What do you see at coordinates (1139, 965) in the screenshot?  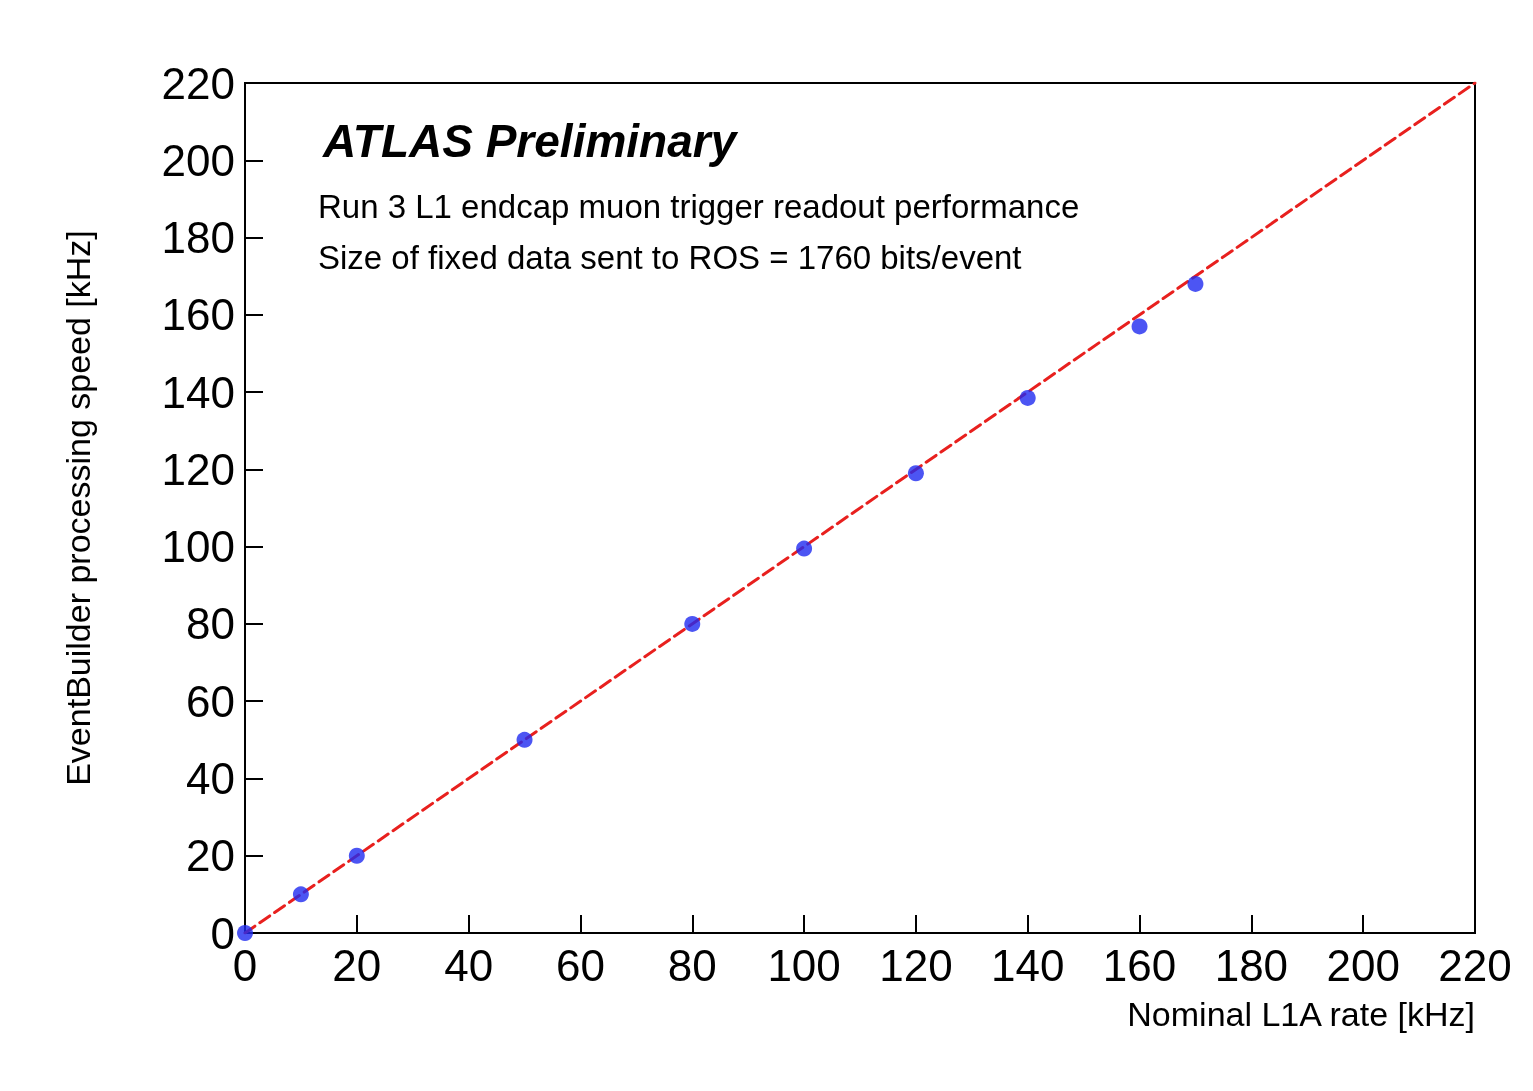 I see `x-tick-label: 160` at bounding box center [1139, 965].